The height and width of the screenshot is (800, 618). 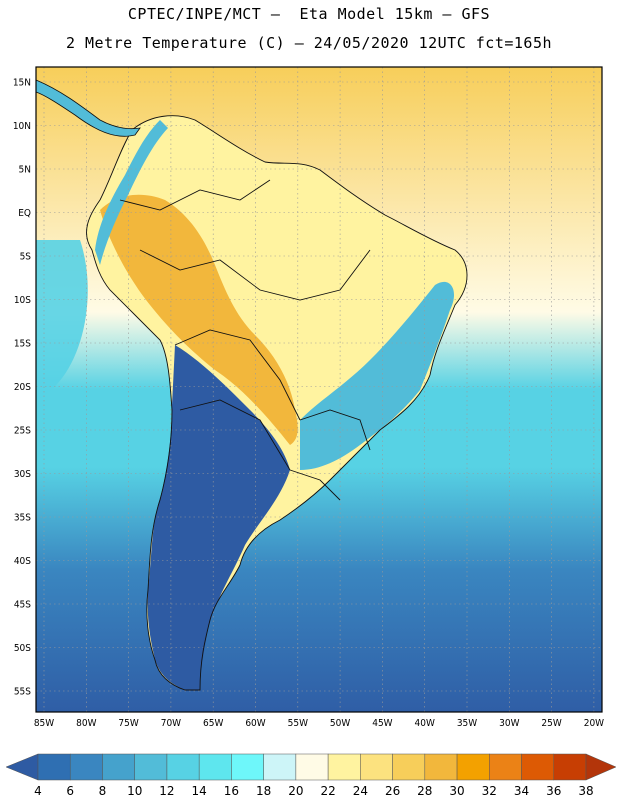 I want to click on lat-label: 15S, so click(x=22, y=344).